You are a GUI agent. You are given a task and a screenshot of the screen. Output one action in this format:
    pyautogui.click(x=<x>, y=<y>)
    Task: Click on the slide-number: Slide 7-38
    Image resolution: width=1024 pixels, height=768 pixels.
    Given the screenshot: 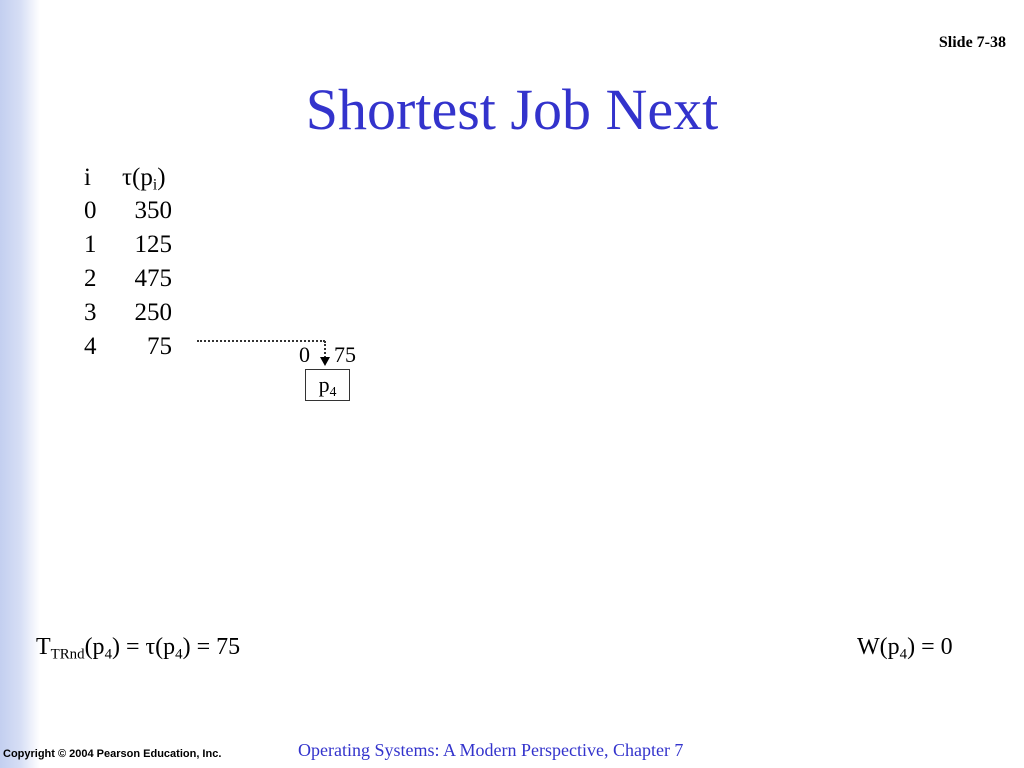 What is the action you would take?
    pyautogui.click(x=972, y=42)
    